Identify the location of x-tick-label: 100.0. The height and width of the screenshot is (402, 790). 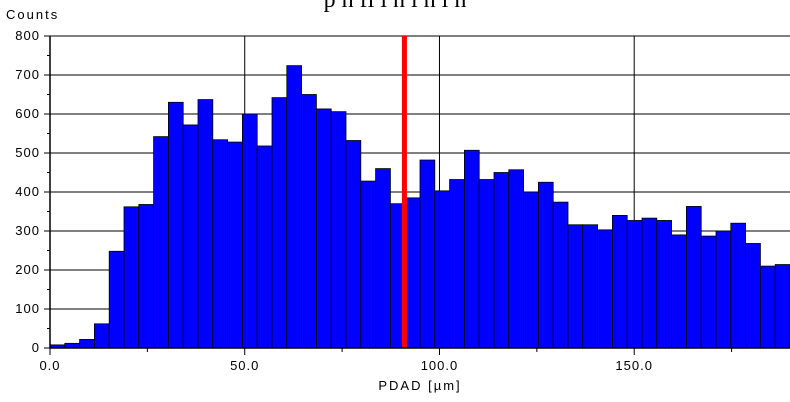
(440, 365).